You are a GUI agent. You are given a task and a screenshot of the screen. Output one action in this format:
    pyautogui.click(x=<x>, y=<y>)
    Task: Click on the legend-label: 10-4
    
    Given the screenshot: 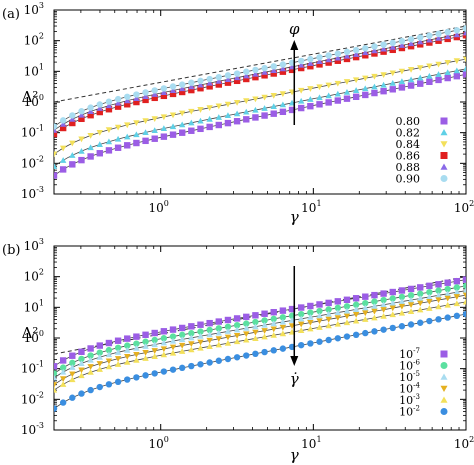 What is the action you would take?
    pyautogui.click(x=409, y=389)
    